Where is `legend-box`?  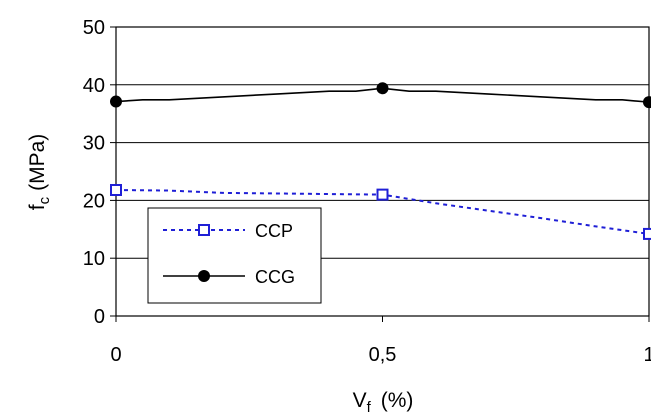 legend-box is located at coordinates (234, 255).